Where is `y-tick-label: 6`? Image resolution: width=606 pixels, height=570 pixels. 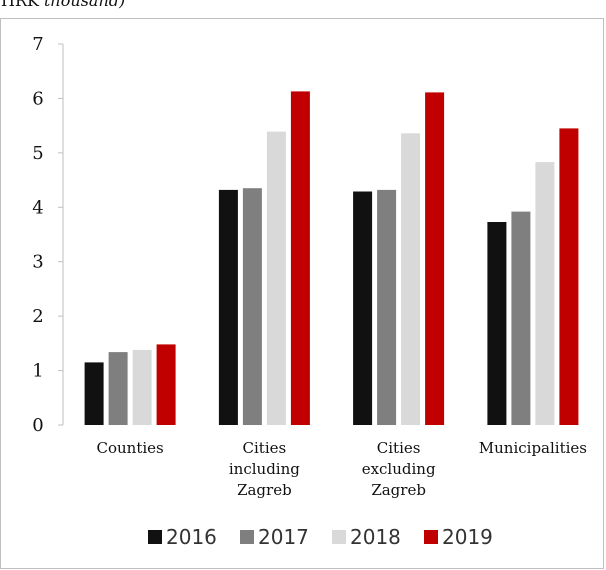
y-tick-label: 6 is located at coordinates (37, 98).